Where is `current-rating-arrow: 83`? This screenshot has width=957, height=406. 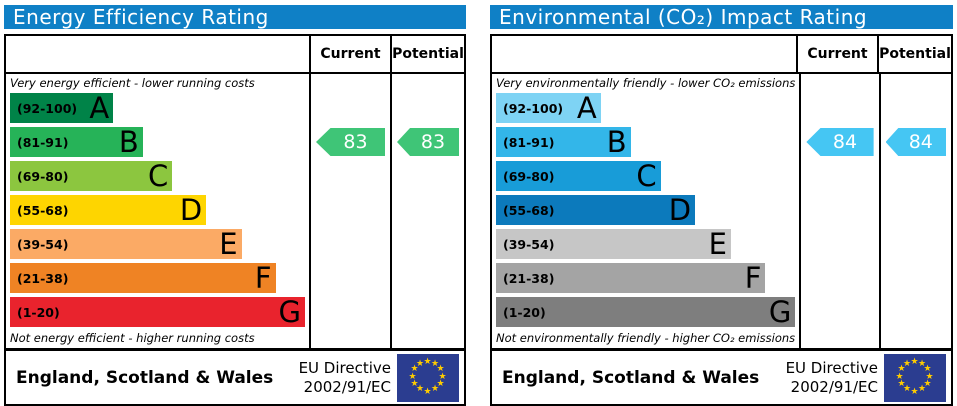
current-rating-arrow: 83 is located at coordinates (350, 142).